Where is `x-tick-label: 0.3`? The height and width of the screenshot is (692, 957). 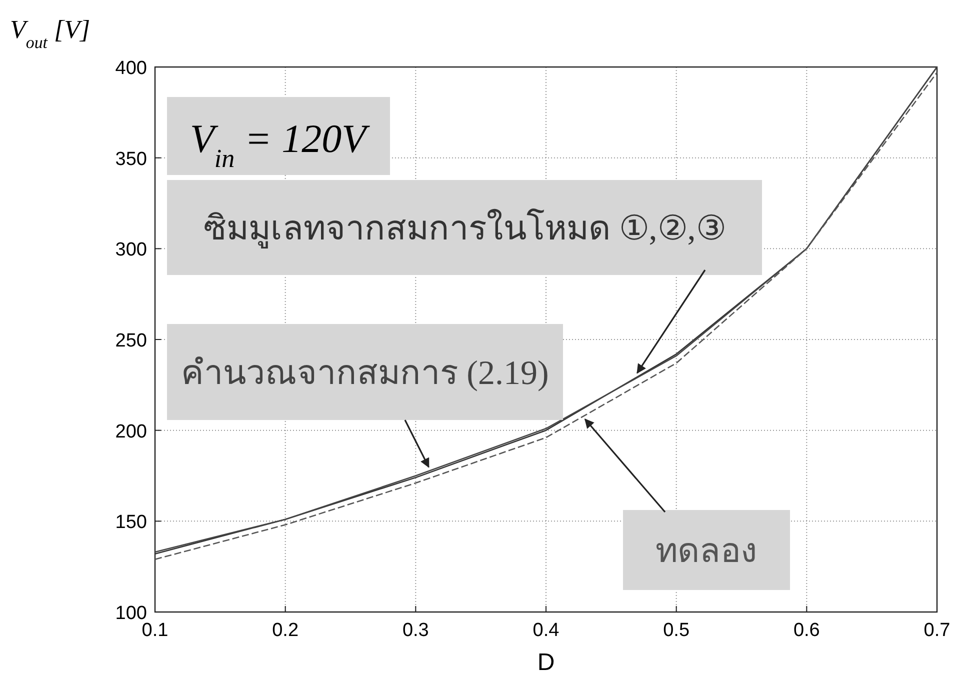
x-tick-label: 0.3 is located at coordinates (415, 630).